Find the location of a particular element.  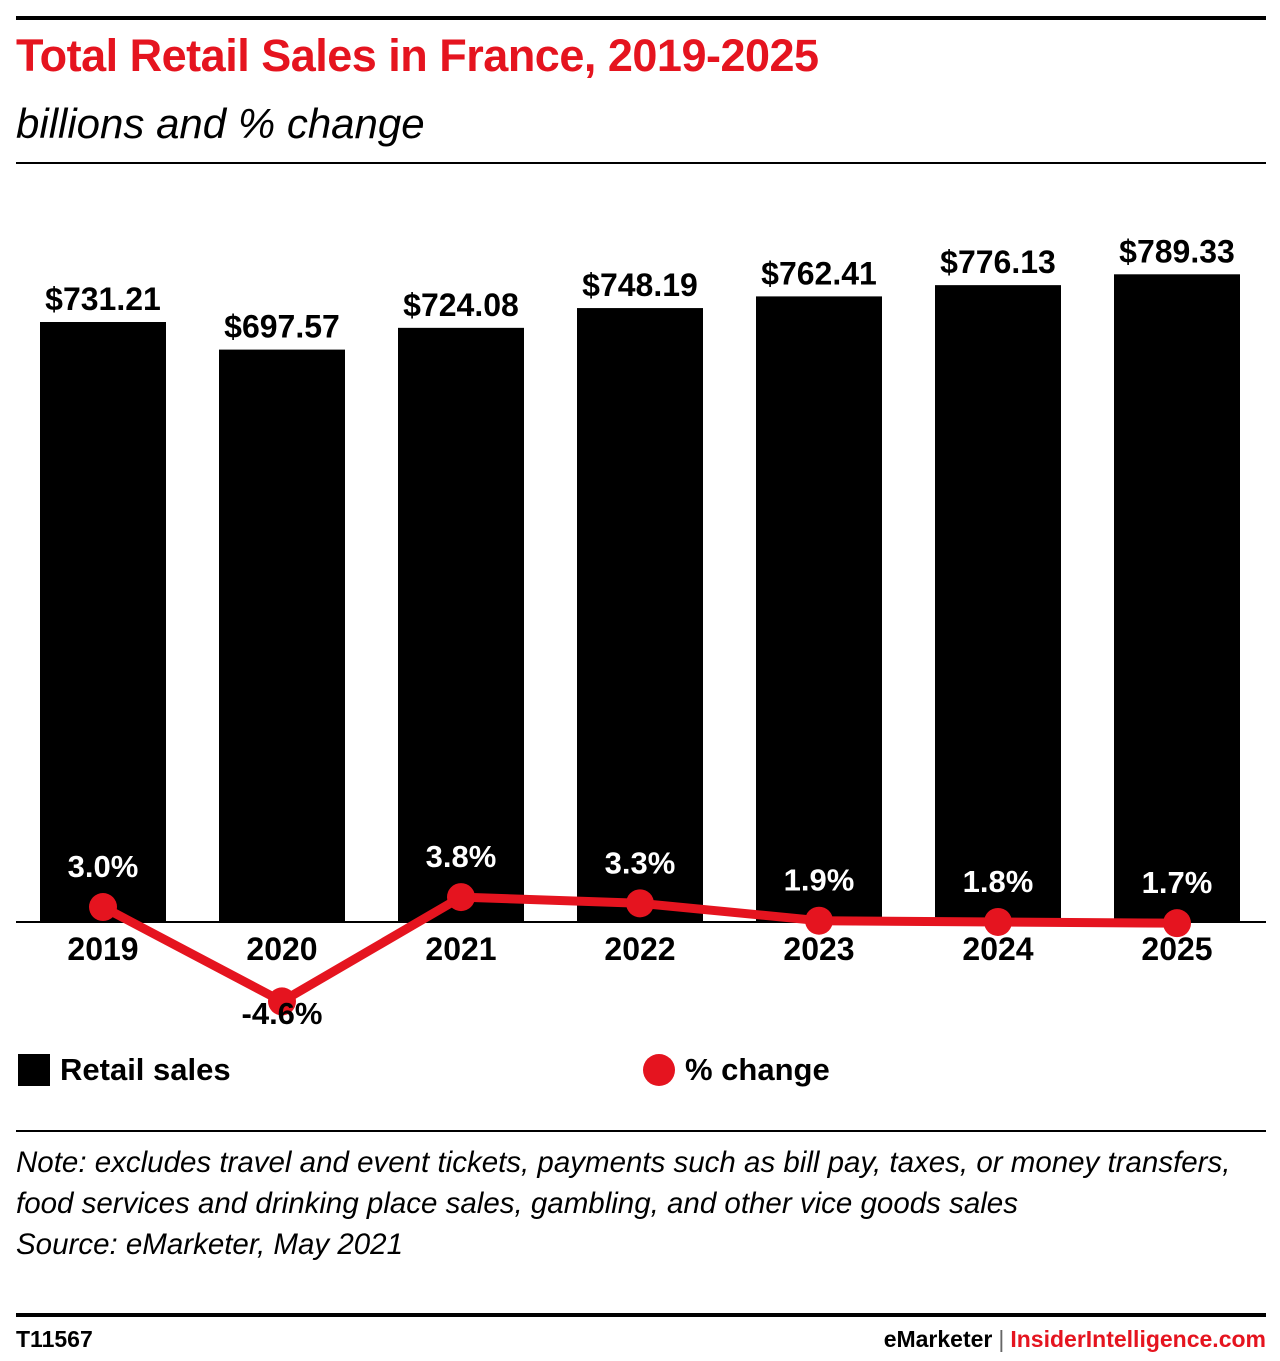

footer-rule is located at coordinates (641, 1315).